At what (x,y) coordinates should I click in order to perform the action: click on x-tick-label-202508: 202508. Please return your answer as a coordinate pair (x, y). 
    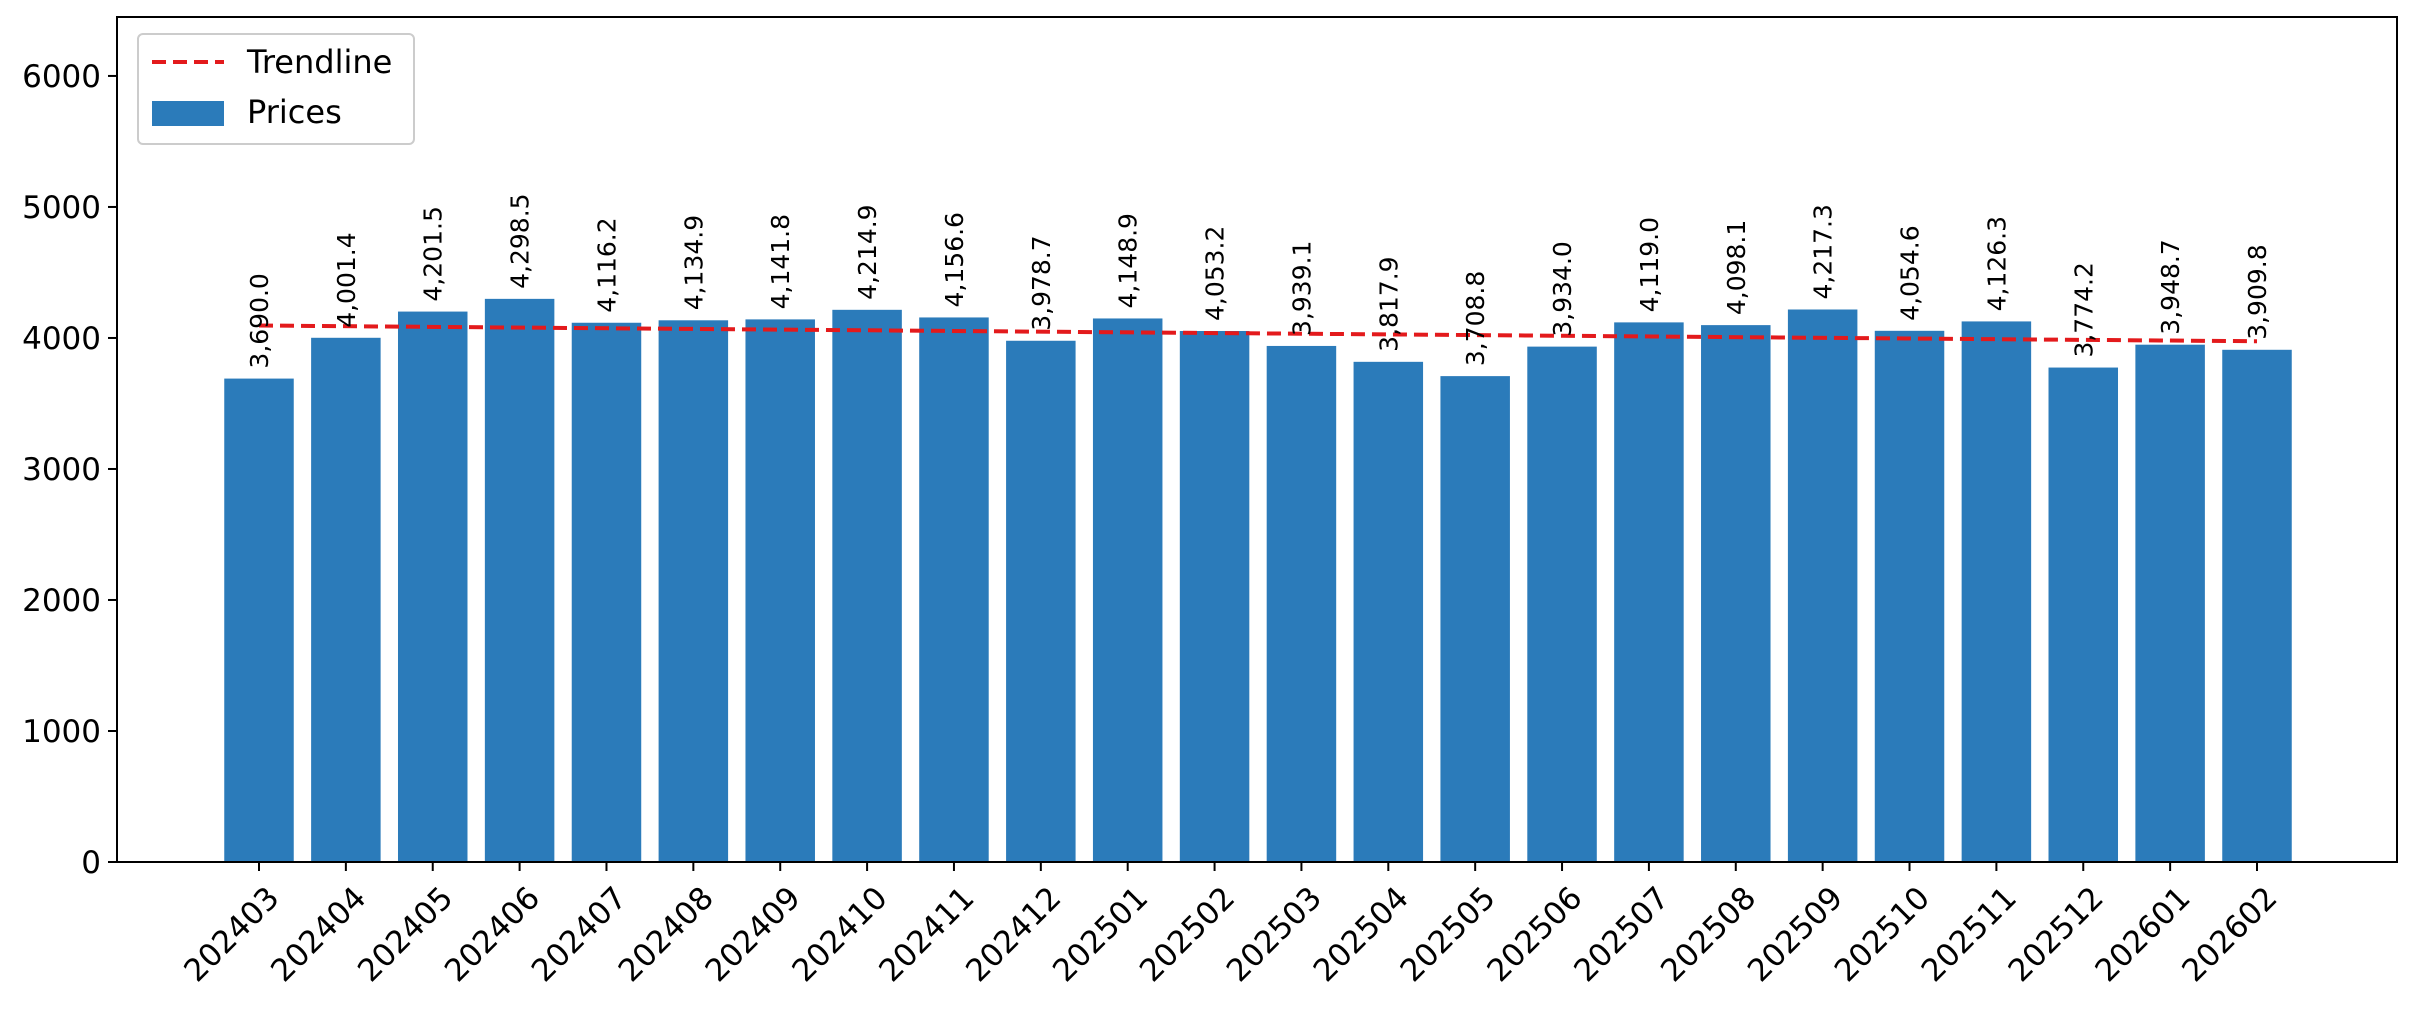
    Looking at the image, I should click on (1708, 934).